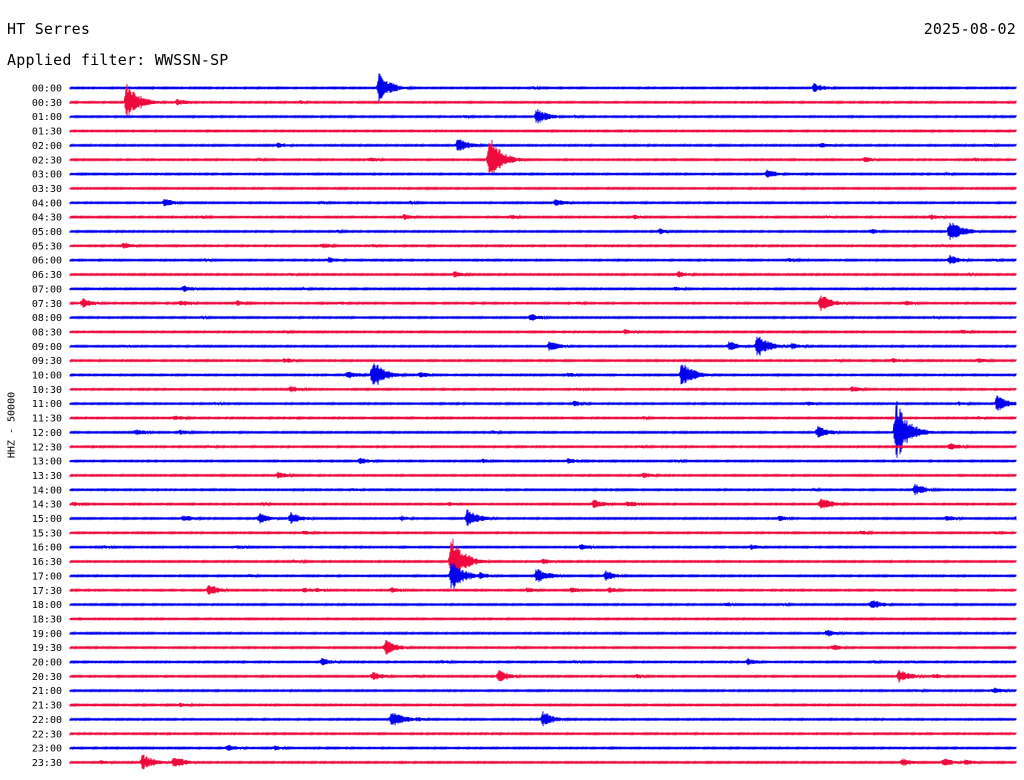 The height and width of the screenshot is (780, 1024). What do you see at coordinates (47, 246) in the screenshot?
I see `time-label: 05:30` at bounding box center [47, 246].